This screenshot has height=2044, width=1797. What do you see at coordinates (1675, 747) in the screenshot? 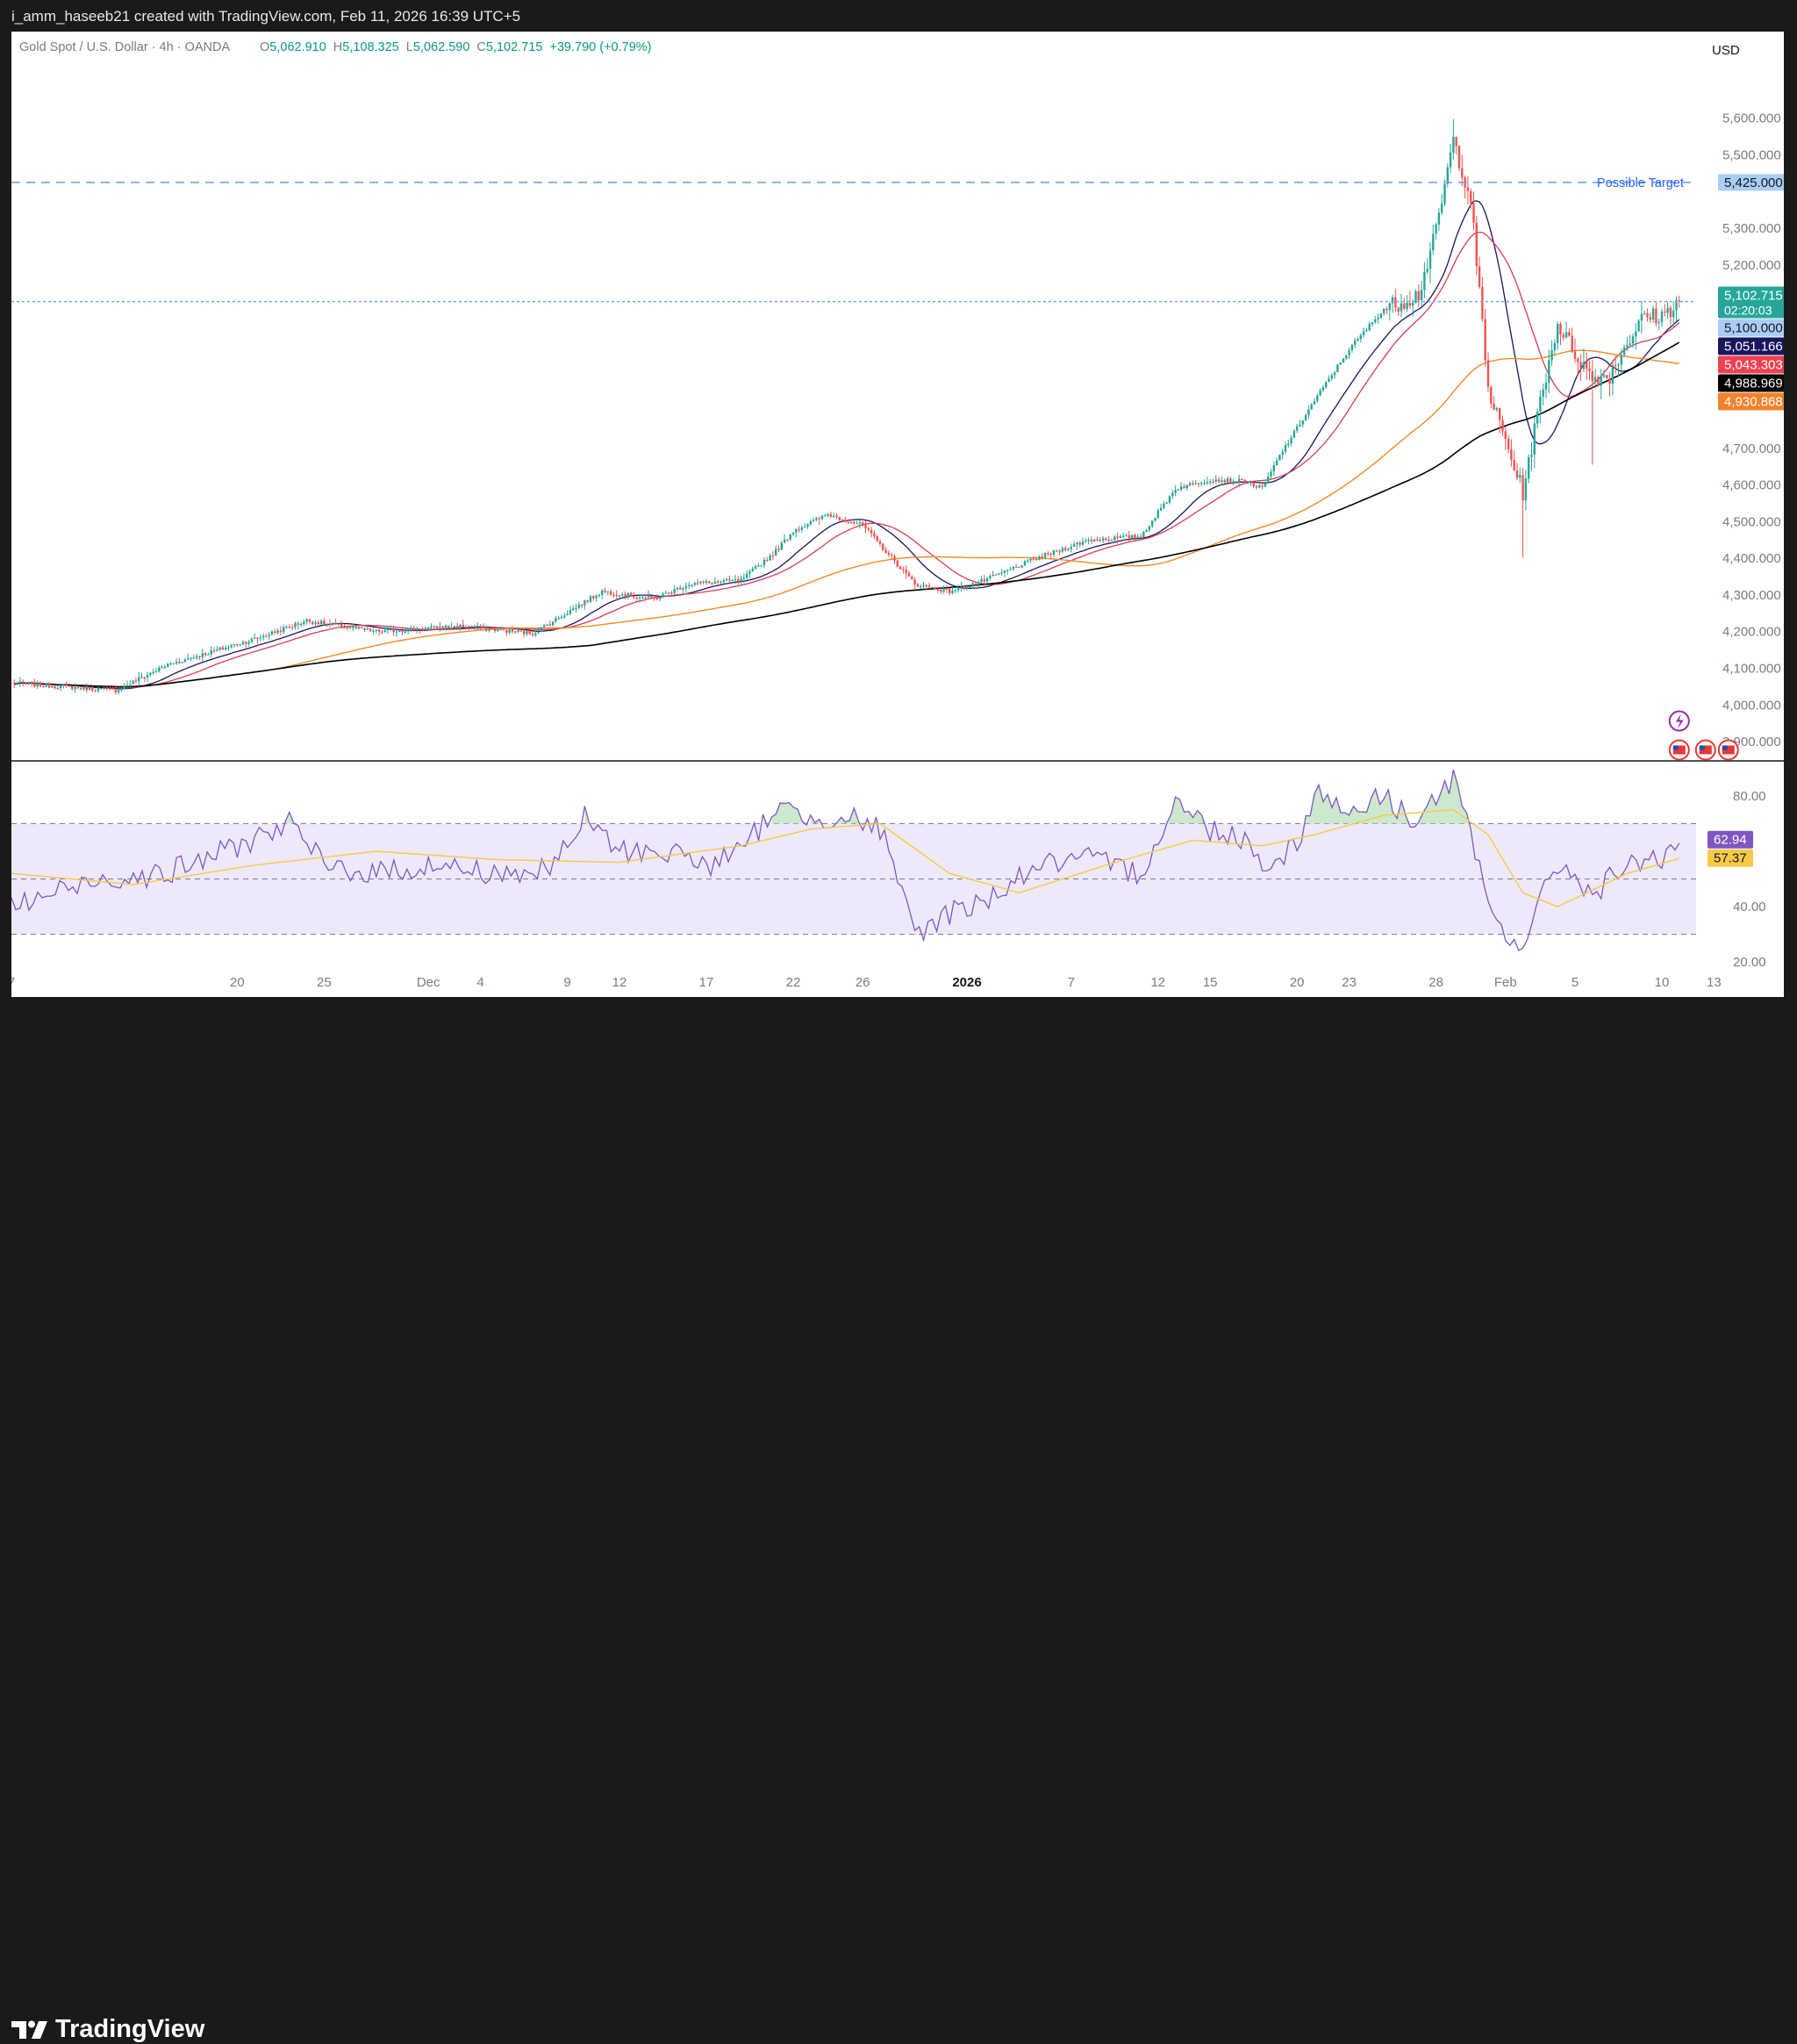
I see `us-flag-canton` at bounding box center [1675, 747].